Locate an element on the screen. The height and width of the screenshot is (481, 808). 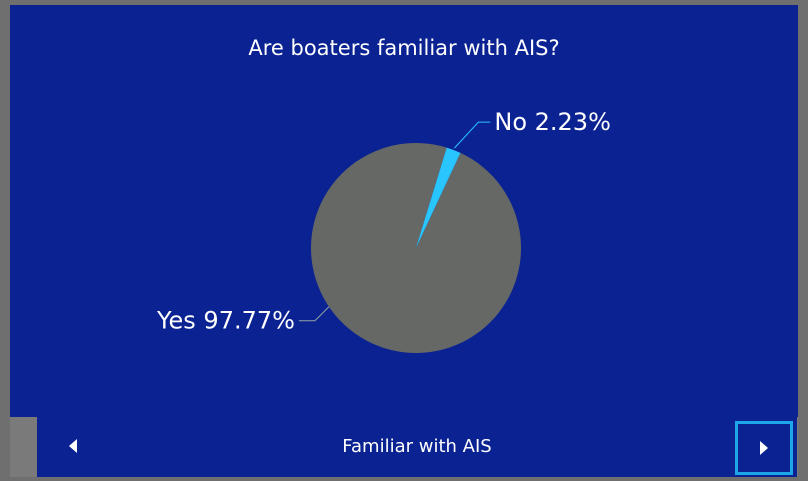
leader-line-no is located at coordinates (472, 135).